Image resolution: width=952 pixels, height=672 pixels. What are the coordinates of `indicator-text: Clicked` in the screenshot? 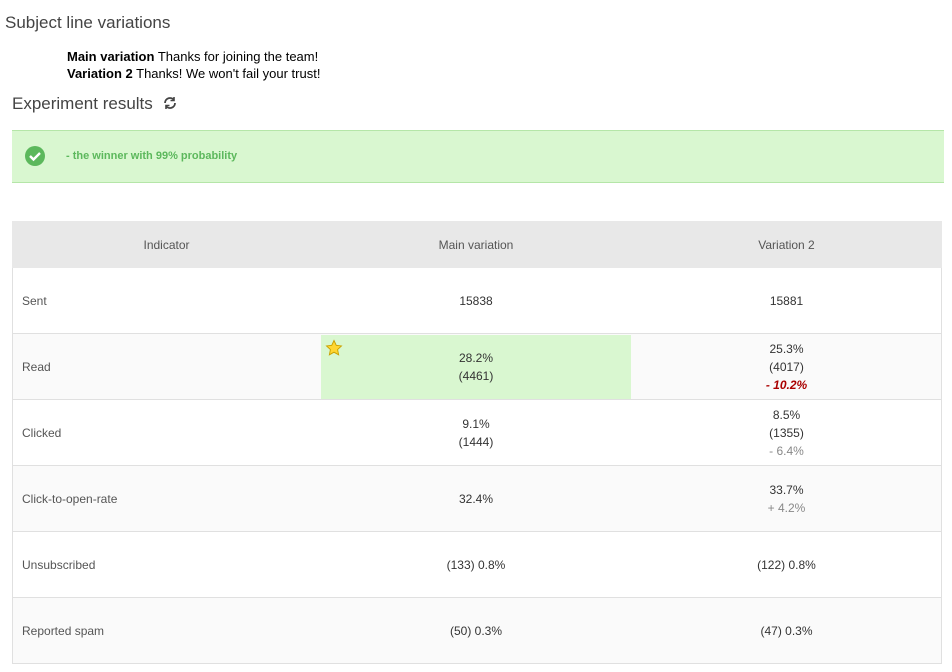 It's located at (42, 433).